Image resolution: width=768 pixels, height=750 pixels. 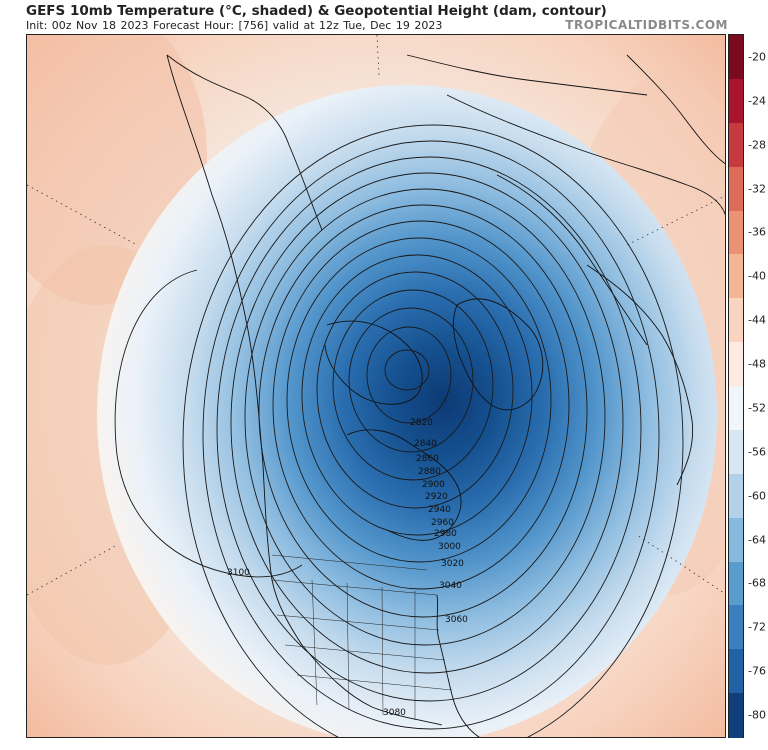 What do you see at coordinates (757, 496) in the screenshot?
I see `colorbar-tick-label: -60` at bounding box center [757, 496].